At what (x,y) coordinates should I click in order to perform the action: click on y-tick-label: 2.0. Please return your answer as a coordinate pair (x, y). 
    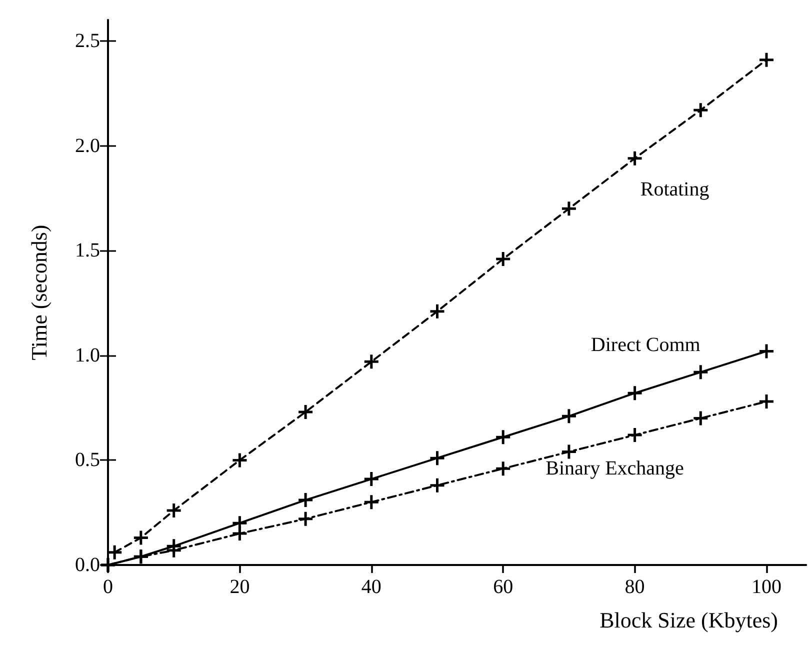
    Looking at the image, I should click on (87, 145).